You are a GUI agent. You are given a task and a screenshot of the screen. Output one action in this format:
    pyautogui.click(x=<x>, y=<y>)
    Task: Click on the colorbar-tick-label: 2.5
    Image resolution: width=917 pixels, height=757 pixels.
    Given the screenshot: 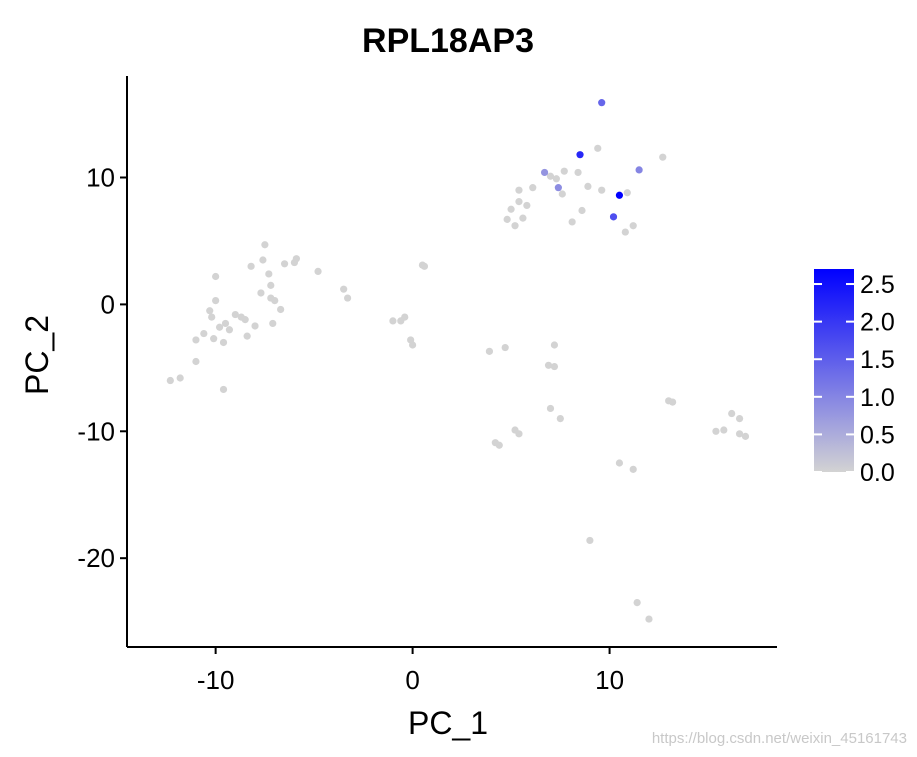 What is the action you would take?
    pyautogui.click(x=877, y=285)
    